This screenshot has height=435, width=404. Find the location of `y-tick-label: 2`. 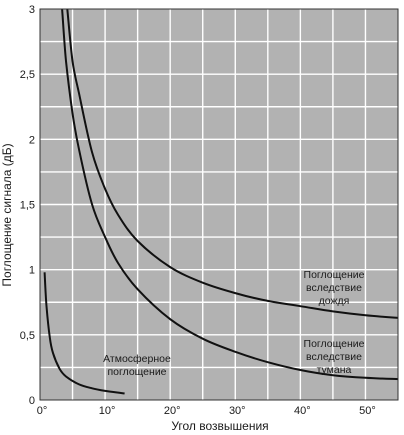

y-tick-label: 2 is located at coordinates (32, 140).